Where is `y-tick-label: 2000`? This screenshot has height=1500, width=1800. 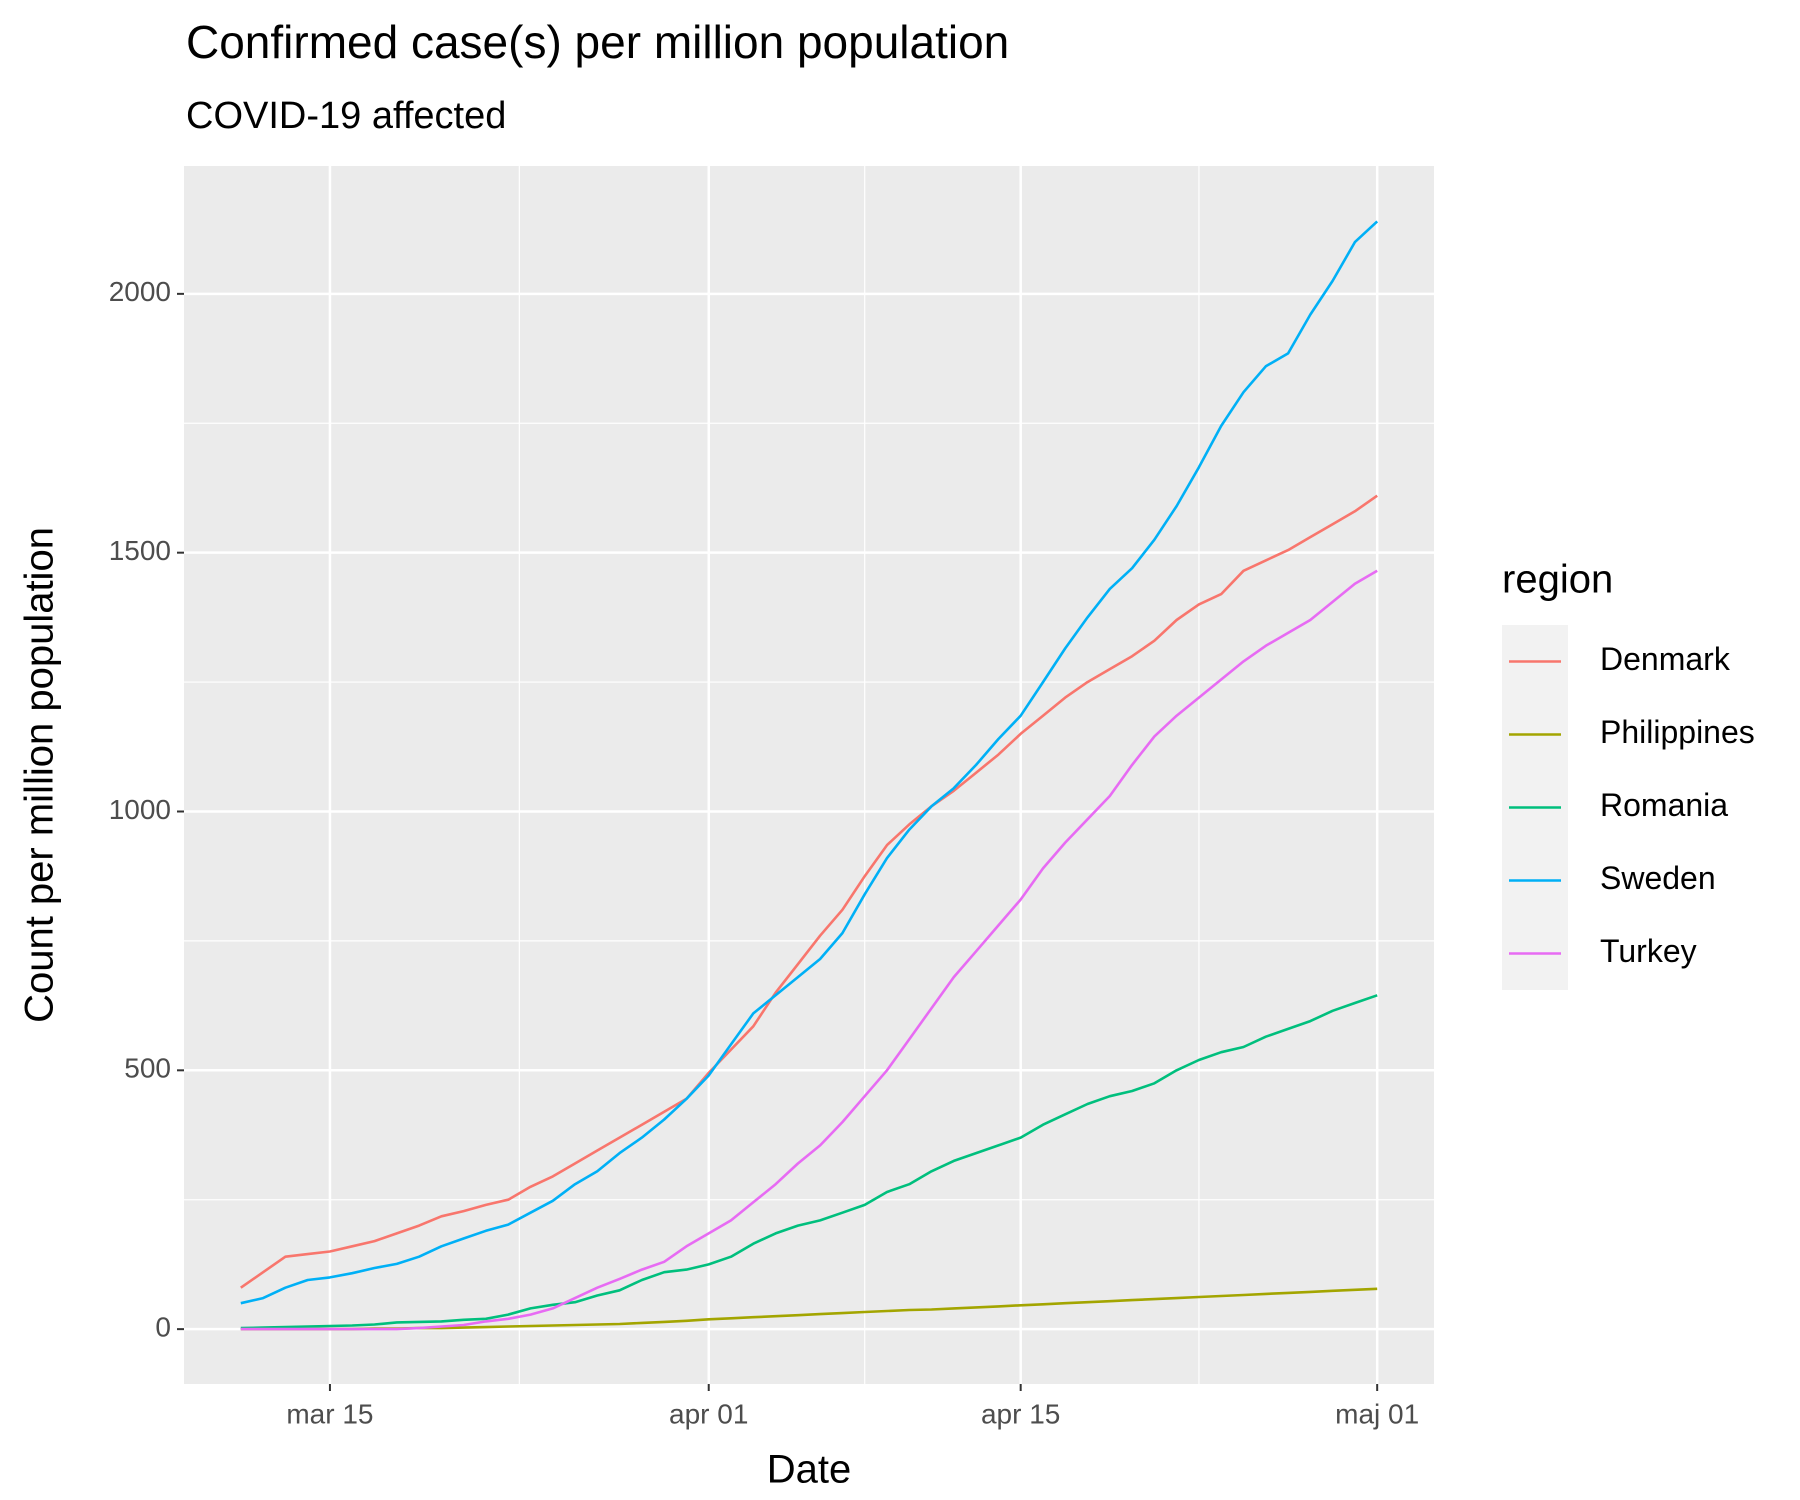 y-tick-label: 2000 is located at coordinates (140, 291).